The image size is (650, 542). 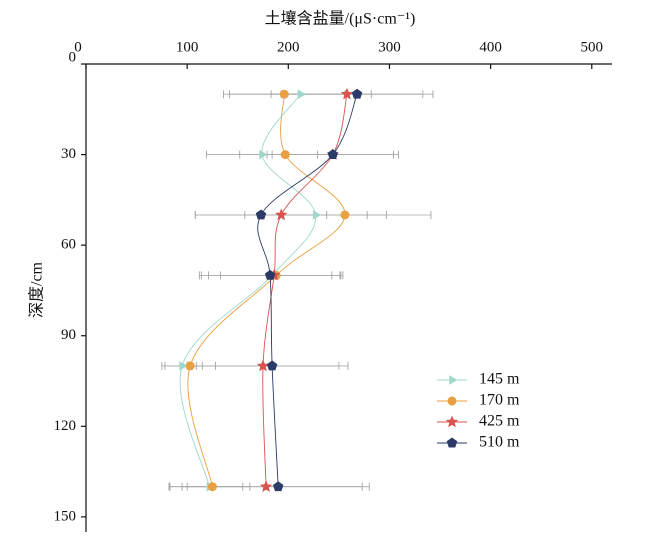 I want to click on y-tick-label: 30, so click(x=68, y=154).